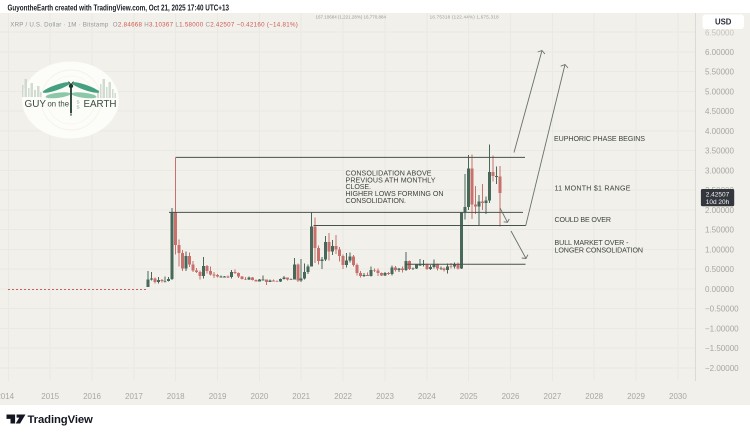  I want to click on svg-text: 4.50000, so click(719, 111).